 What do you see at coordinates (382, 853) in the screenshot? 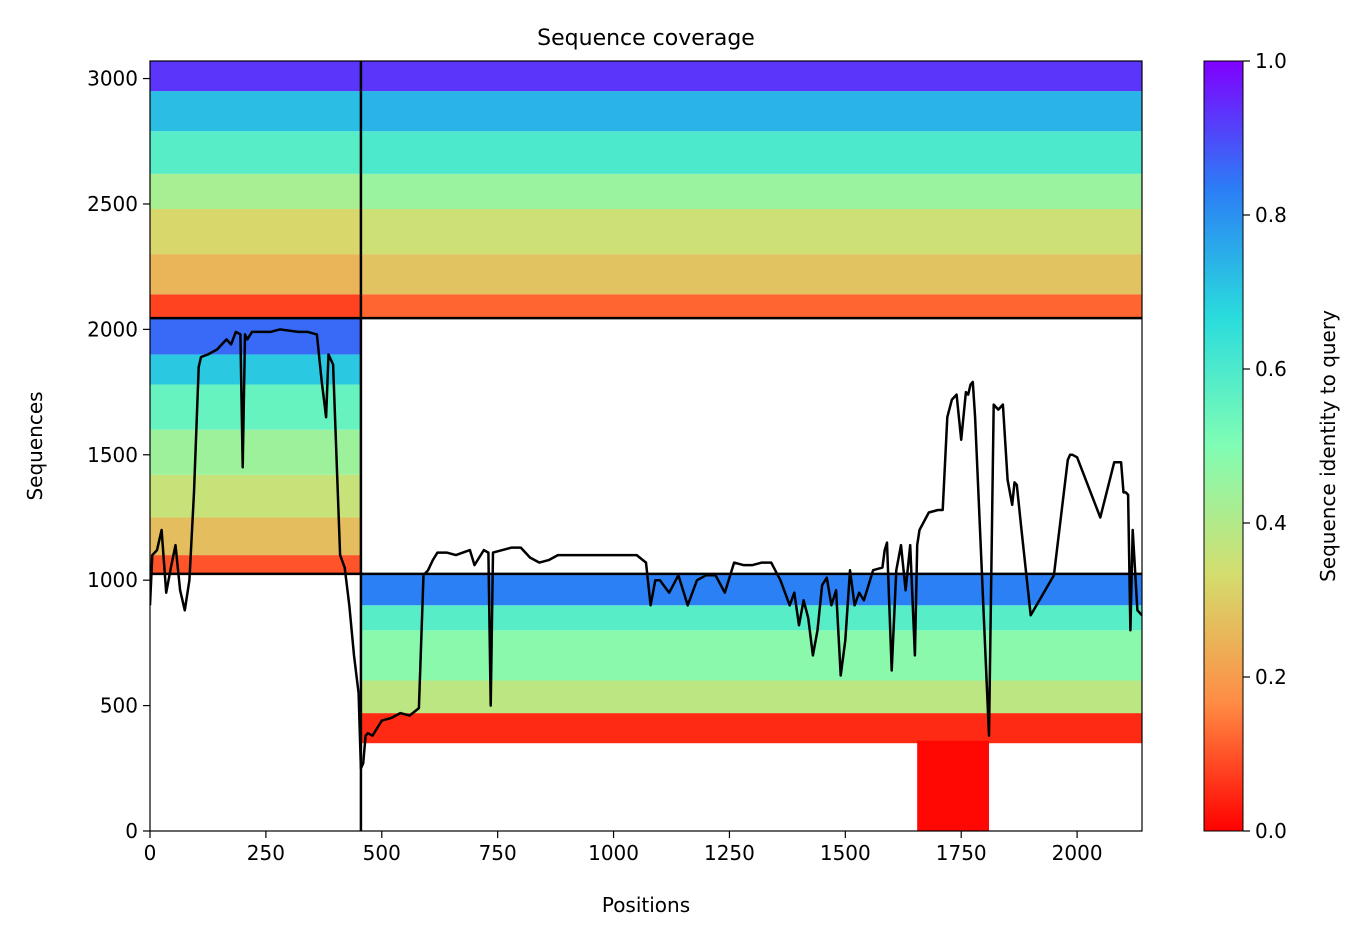
I see `x-tick-label: 500` at bounding box center [382, 853].